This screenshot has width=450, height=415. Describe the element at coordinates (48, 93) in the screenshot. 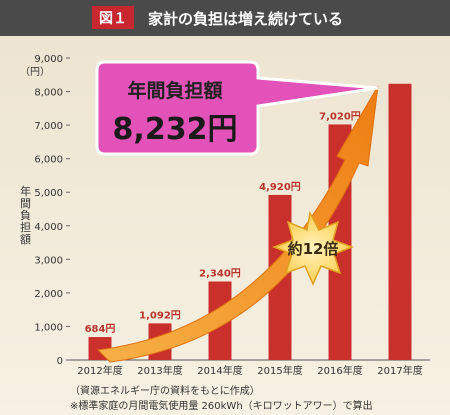

I see `y-tick-label: 8,000` at that location.